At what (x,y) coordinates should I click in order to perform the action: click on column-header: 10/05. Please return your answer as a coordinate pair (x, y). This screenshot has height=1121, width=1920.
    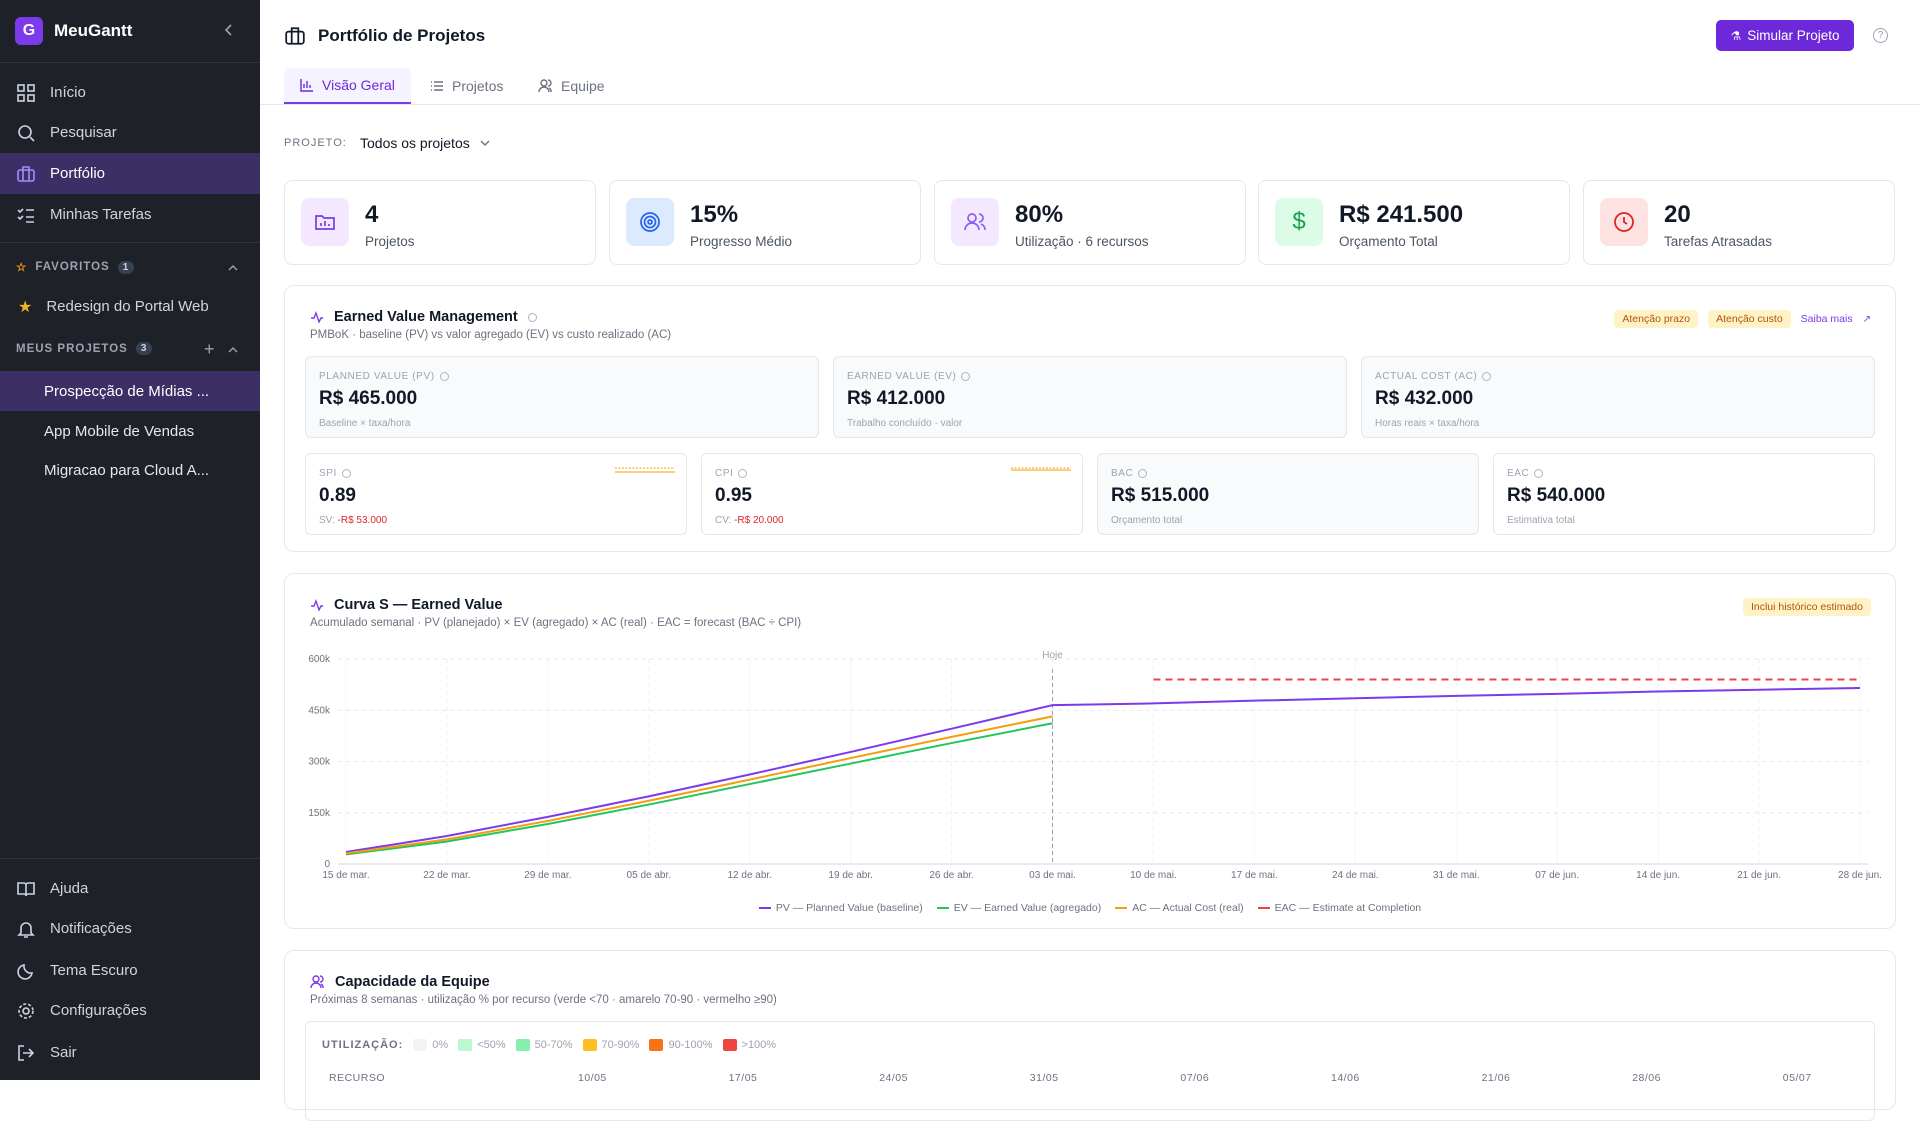
    Looking at the image, I should click on (592, 1078).